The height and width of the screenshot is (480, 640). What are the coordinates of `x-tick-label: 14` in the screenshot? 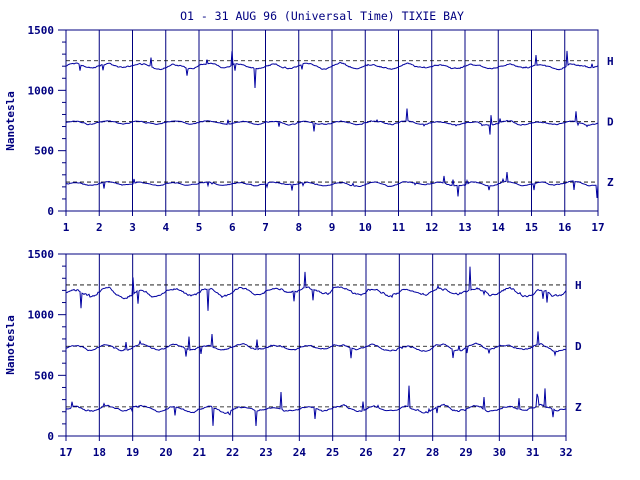 It's located at (499, 227).